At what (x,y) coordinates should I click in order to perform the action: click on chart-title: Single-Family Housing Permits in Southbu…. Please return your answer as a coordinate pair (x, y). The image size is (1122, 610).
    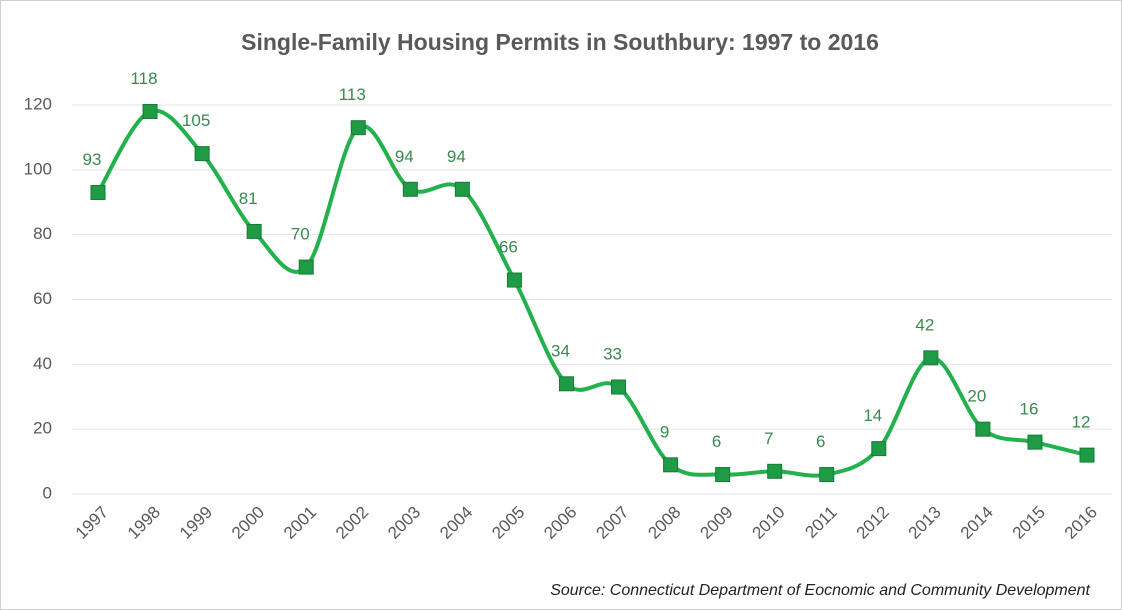
    Looking at the image, I should click on (560, 42).